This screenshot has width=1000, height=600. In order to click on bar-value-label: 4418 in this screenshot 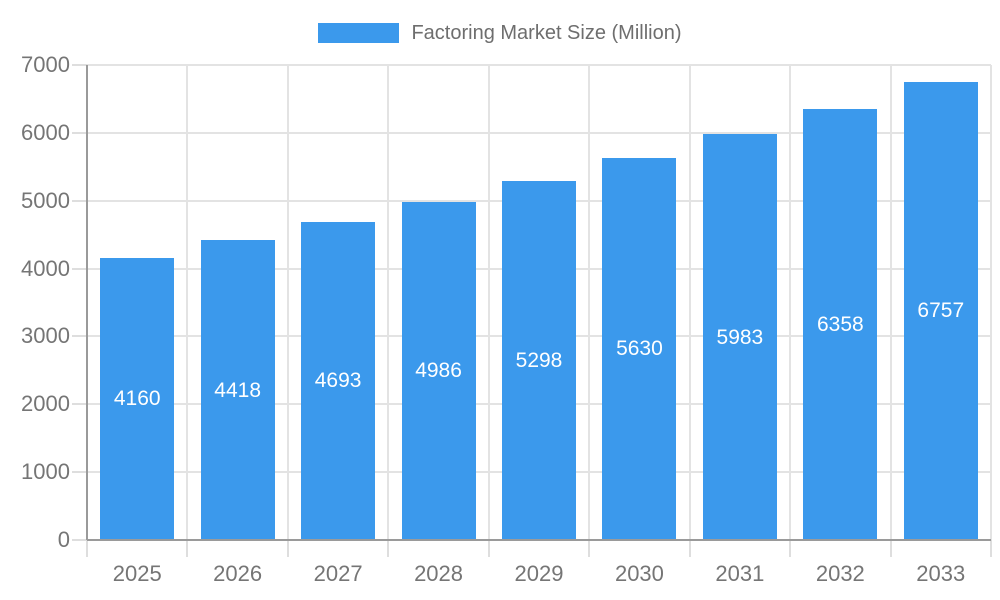, I will do `click(238, 390)`.